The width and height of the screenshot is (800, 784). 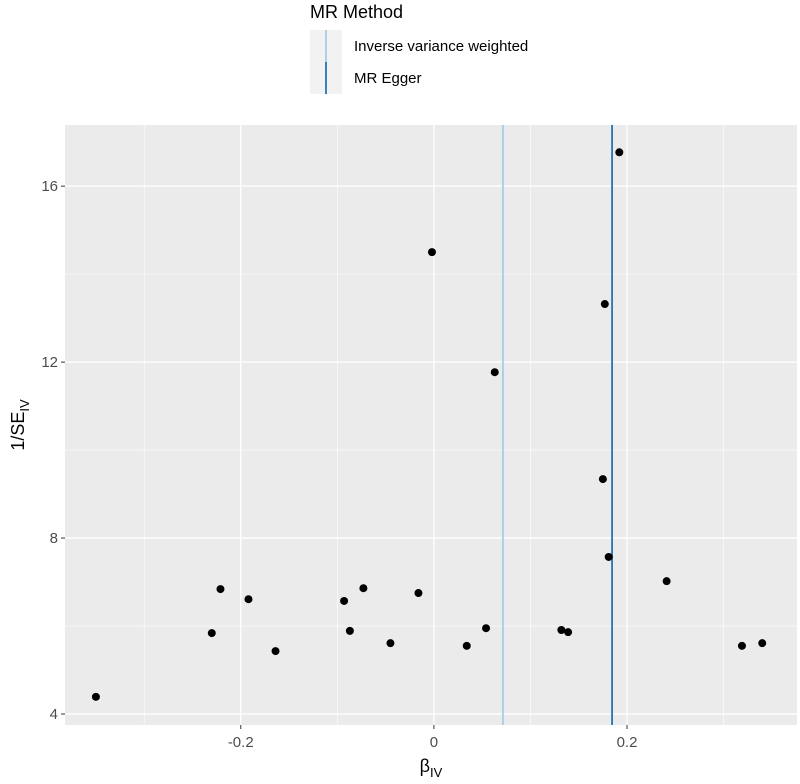 I want to click on y-tick-label: 8, so click(x=54, y=538).